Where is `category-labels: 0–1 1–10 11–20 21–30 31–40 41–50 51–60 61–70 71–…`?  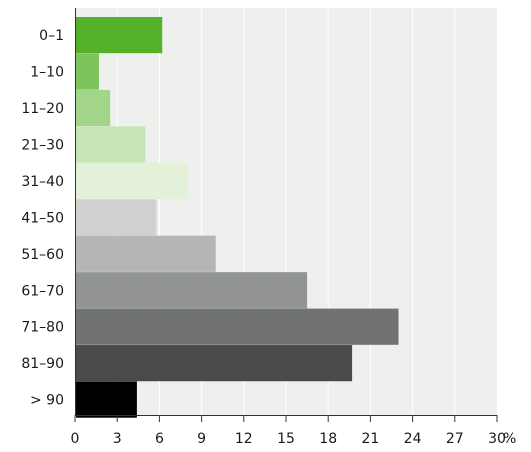 category-labels: 0–1 1–10 11–20 21–30 31–40 41–50 51–60 61–70 71–… is located at coordinates (42, 218).